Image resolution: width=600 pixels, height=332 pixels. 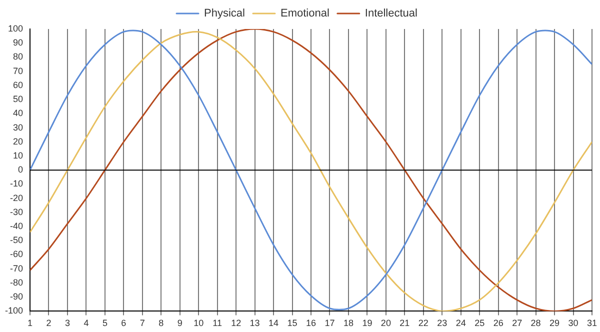 I want to click on y-tick-label: -10, so click(x=17, y=183).